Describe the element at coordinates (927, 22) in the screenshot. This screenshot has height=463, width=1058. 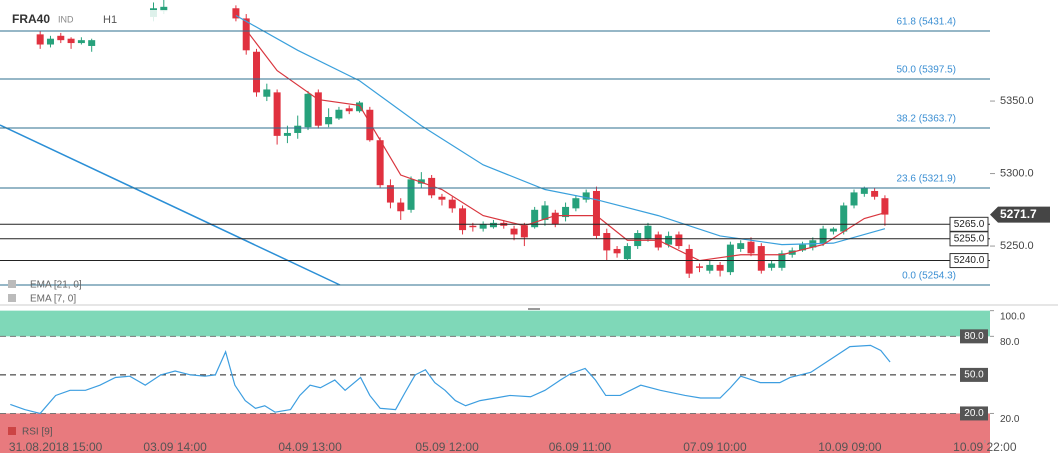
I see `fib-label: 61.8 (5431.4)` at that location.